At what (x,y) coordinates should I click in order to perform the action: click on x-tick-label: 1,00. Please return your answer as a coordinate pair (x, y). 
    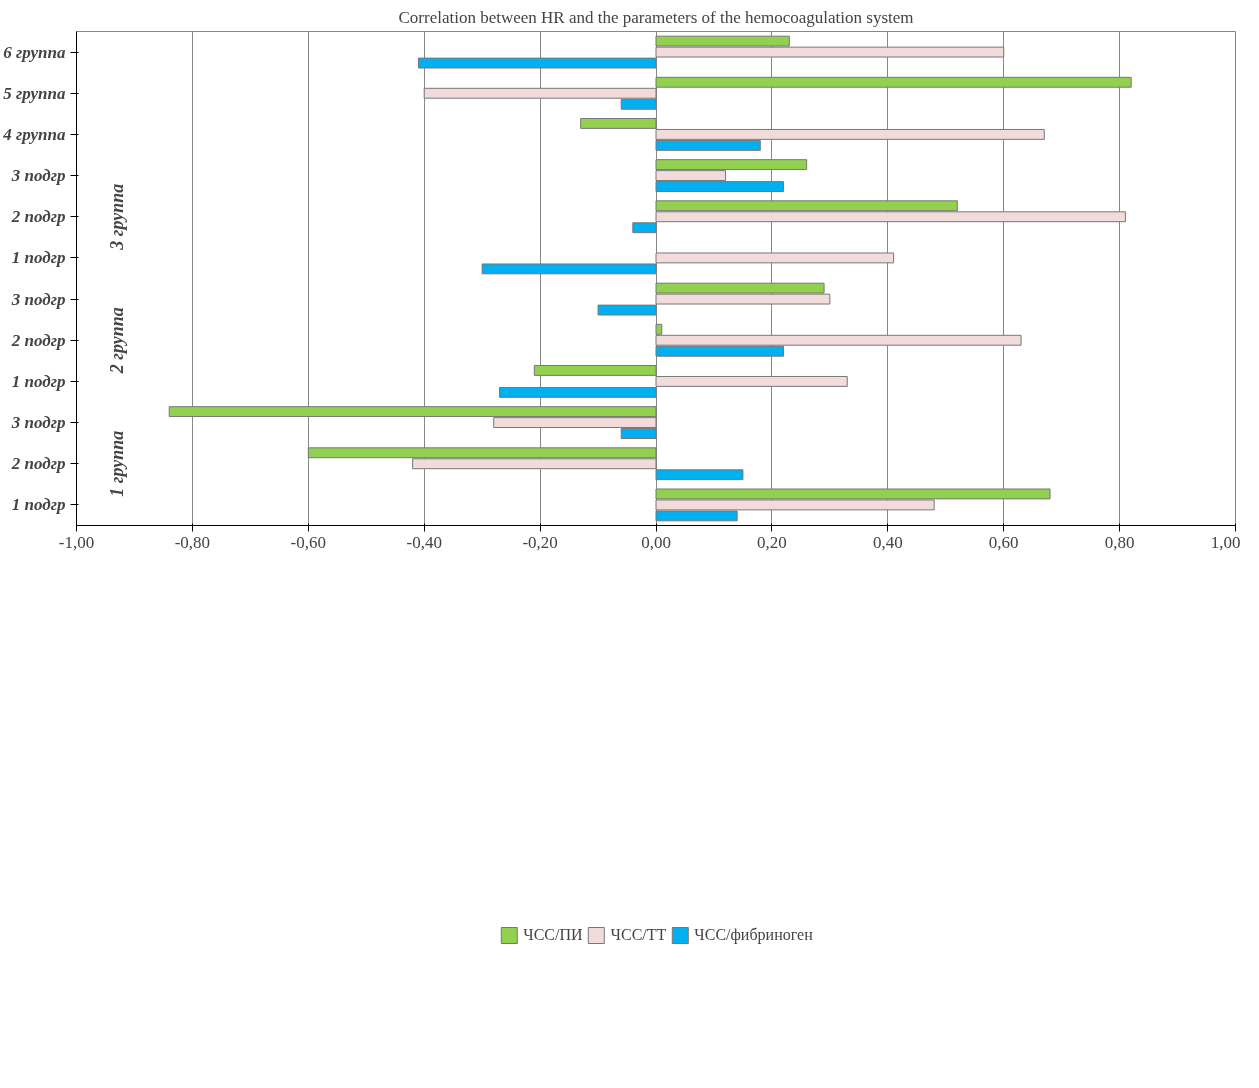
    Looking at the image, I should click on (1225, 542).